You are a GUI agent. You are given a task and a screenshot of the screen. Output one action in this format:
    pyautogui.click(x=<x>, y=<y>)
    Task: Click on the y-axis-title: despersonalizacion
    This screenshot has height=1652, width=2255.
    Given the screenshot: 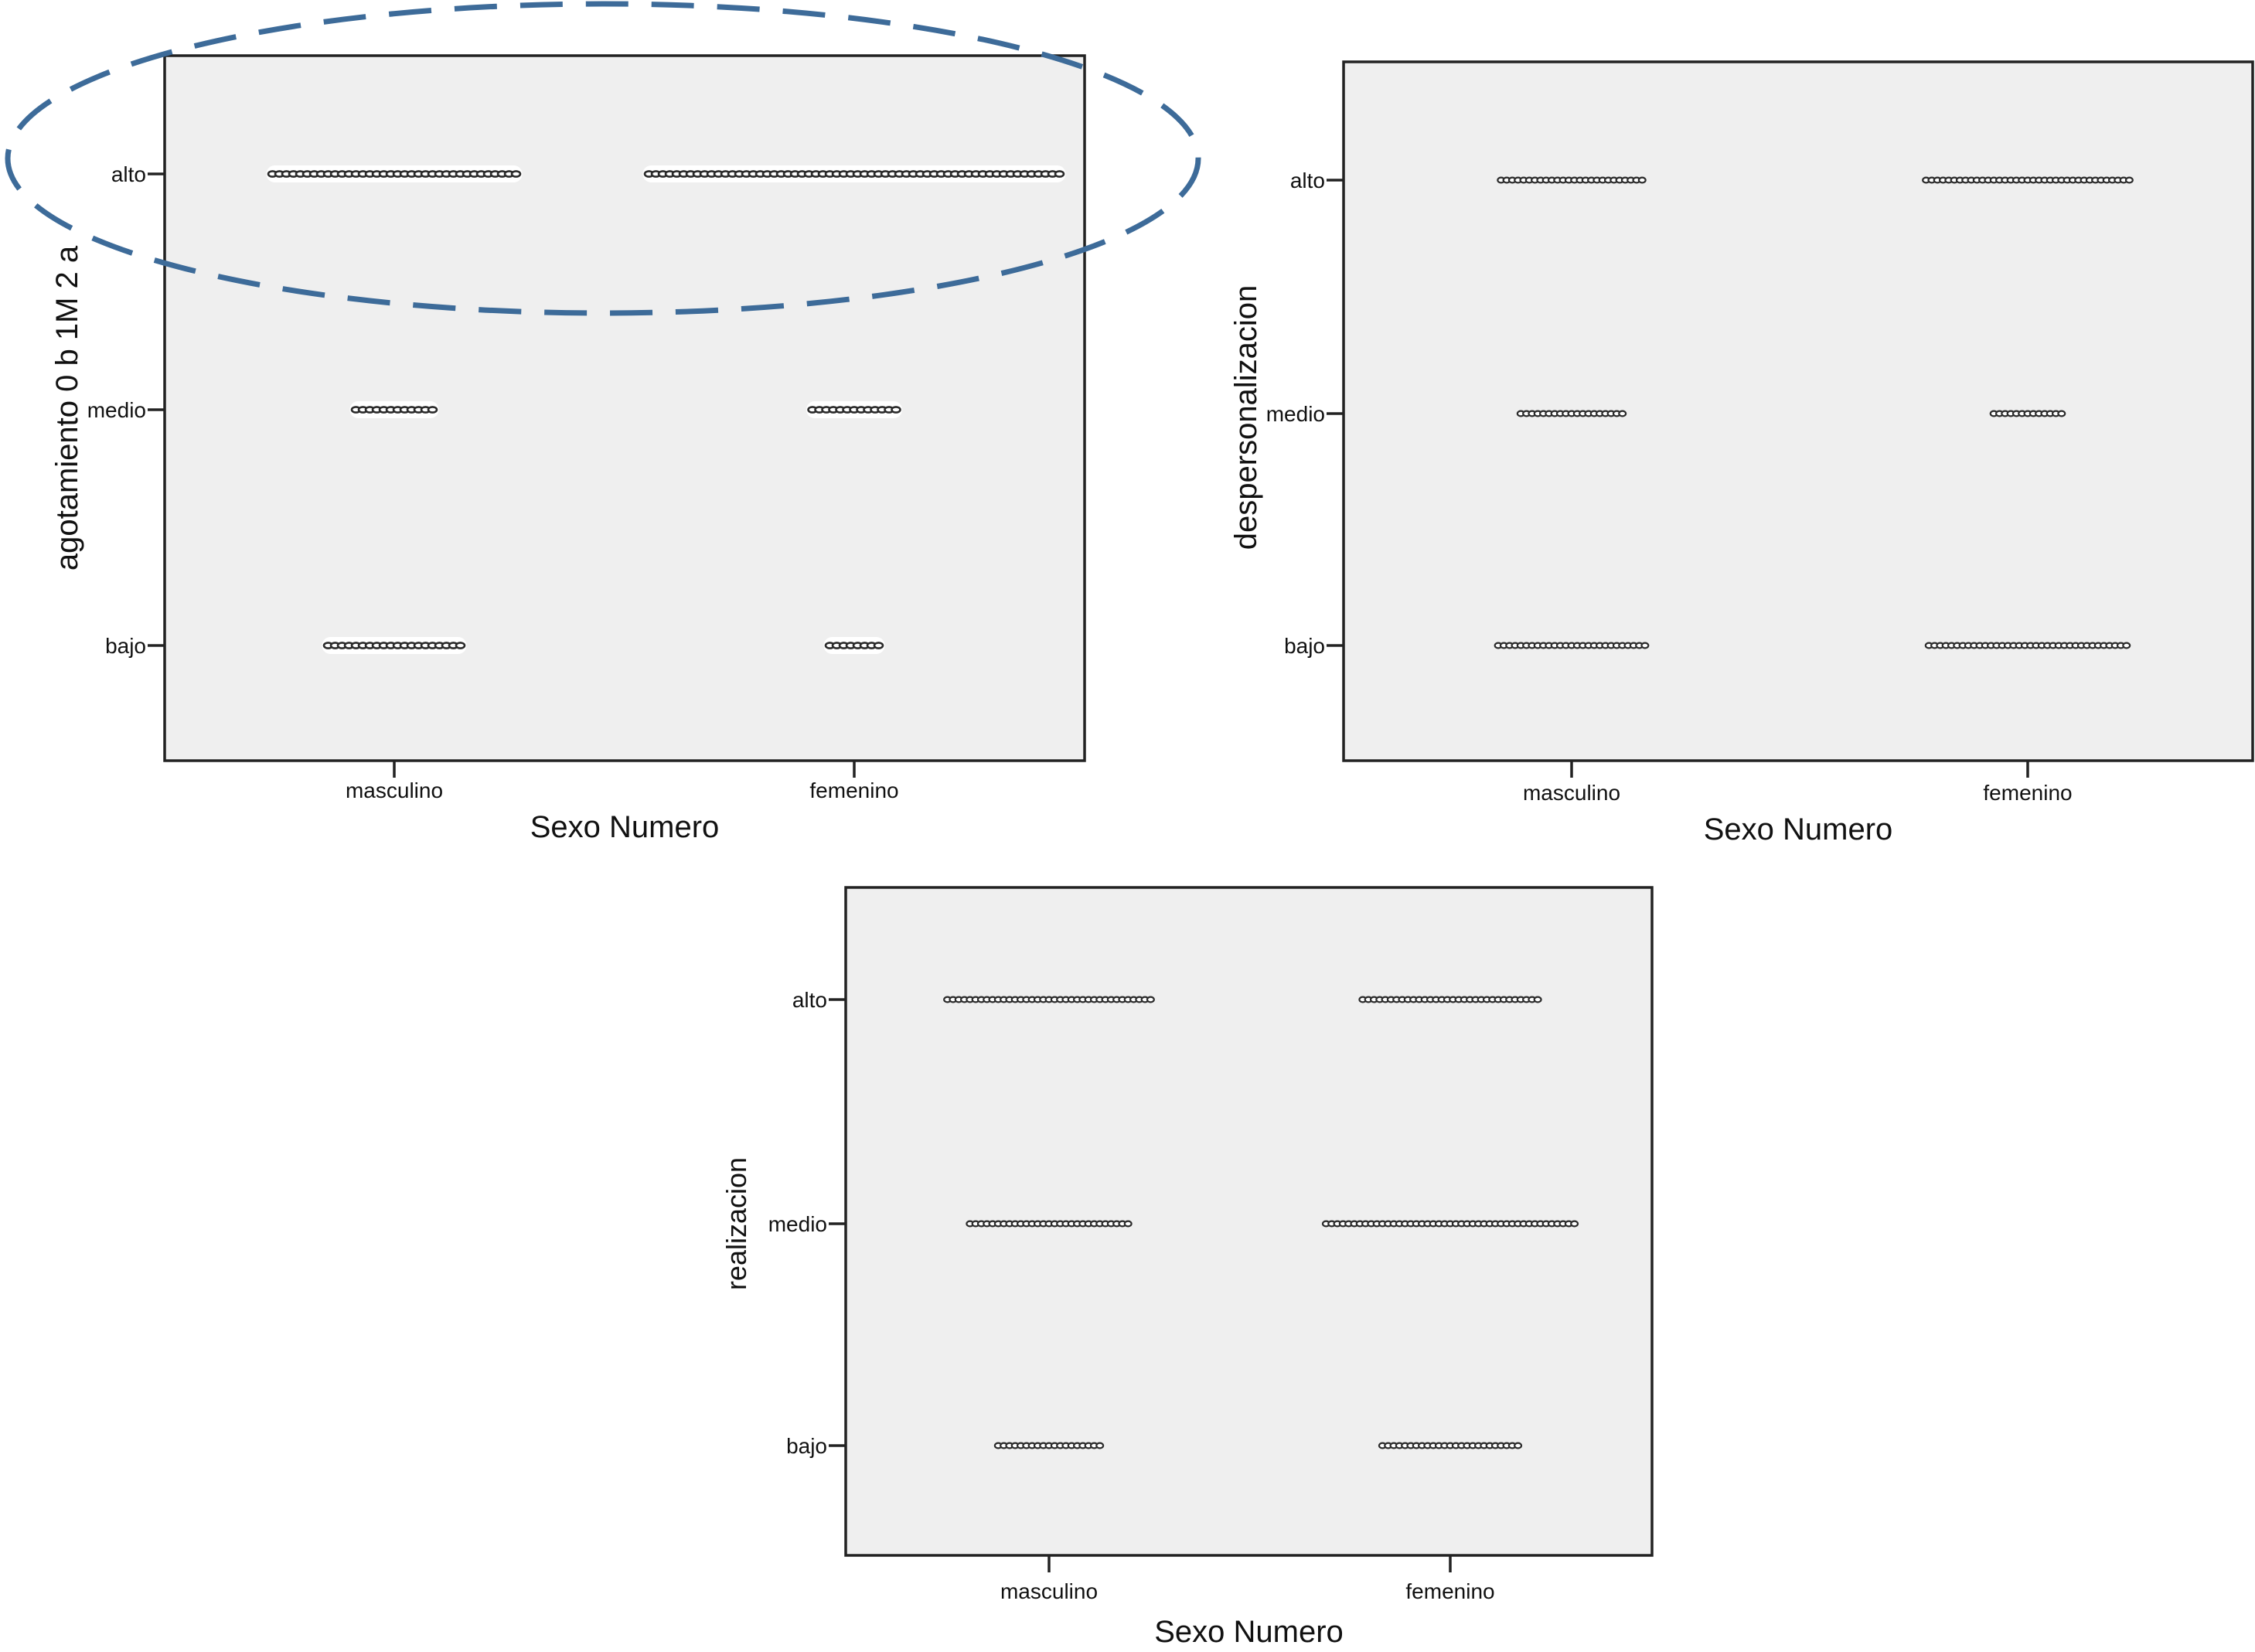 What is the action you would take?
    pyautogui.click(x=1246, y=417)
    